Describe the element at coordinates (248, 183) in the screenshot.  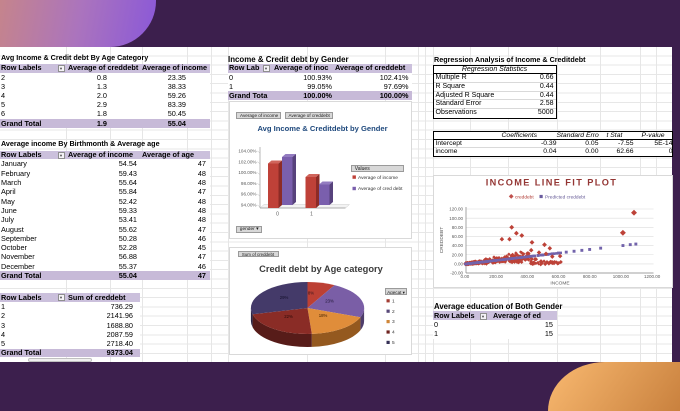
I see `svg-text: 98.00%` at that location.